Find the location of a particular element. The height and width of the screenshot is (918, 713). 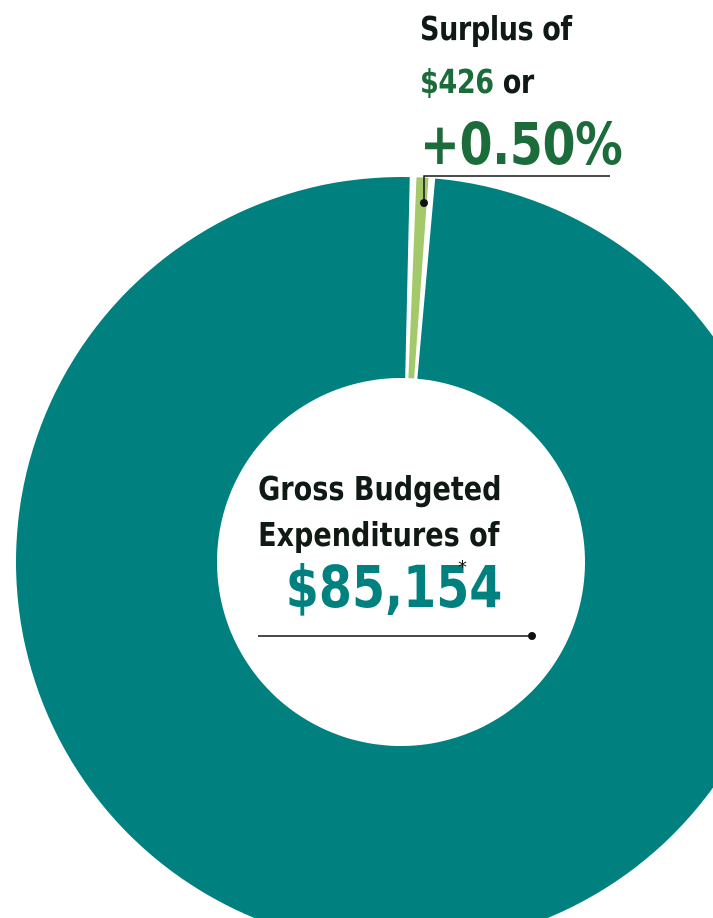

total-label: Gross Budgeted Expenditures of is located at coordinates (377, 512).